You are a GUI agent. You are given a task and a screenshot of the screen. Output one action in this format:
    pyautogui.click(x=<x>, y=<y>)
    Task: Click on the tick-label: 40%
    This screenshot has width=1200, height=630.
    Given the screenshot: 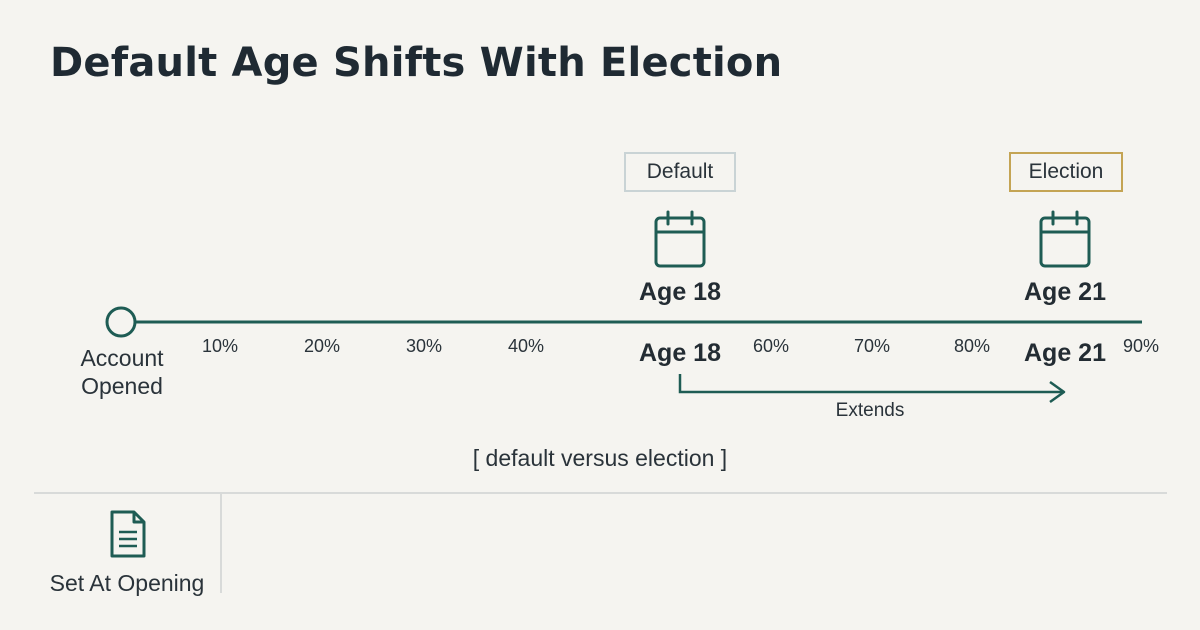 What is the action you would take?
    pyautogui.click(x=526, y=346)
    